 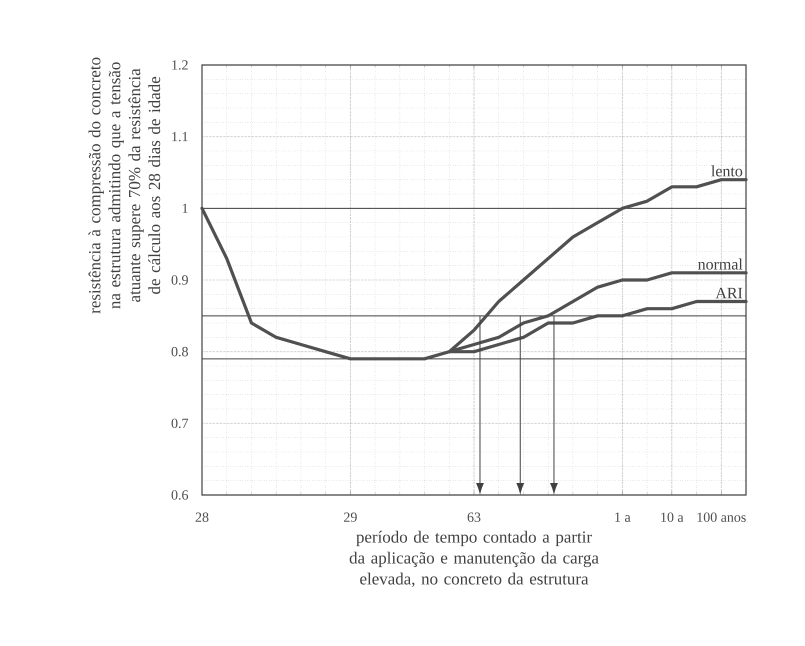 I want to click on y-axis-title: resistência à compressão do concreto na estrutura admitindo que a tensão atuante supere 70% da resistência de cálculo aos 28 dias de idade, so click(x=124, y=186).